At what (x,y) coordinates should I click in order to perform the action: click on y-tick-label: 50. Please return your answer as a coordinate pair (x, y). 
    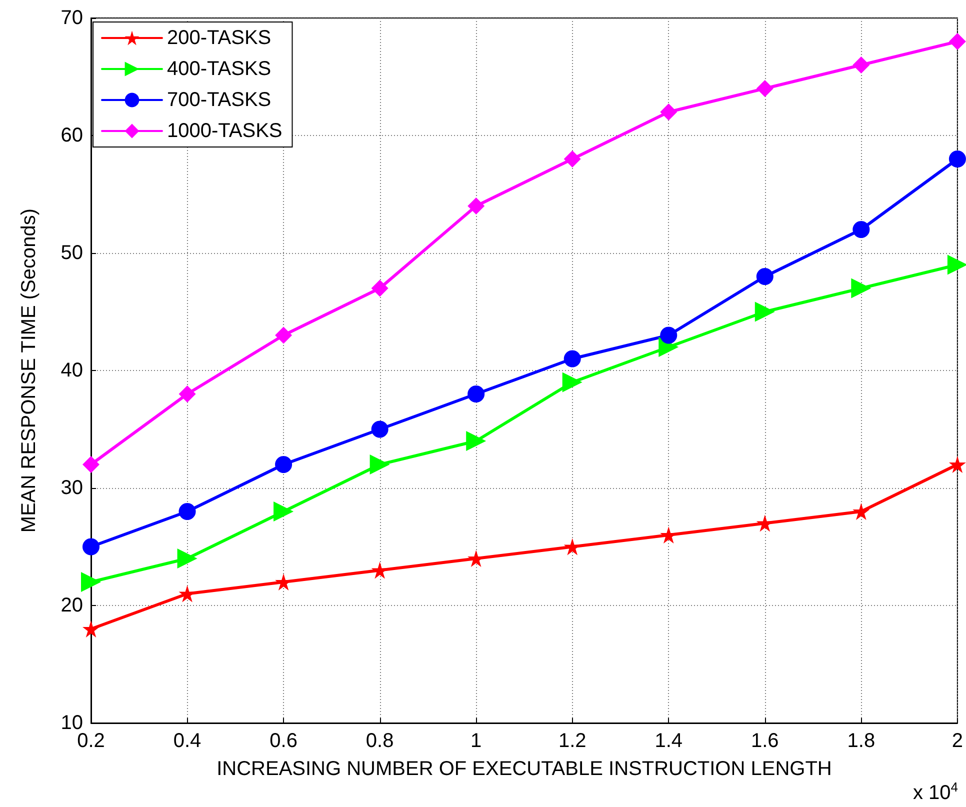
    Looking at the image, I should click on (71, 253).